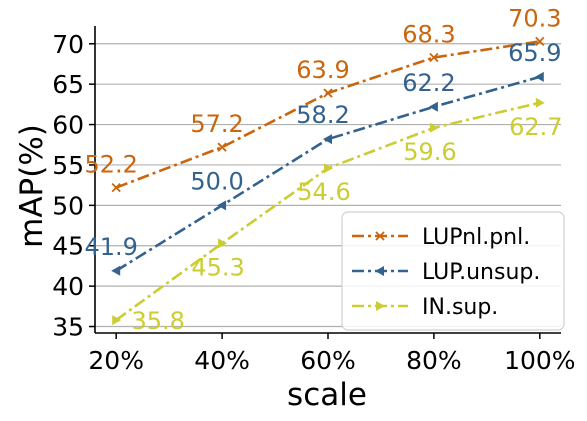  I want to click on legend-label: LUP.unsup., so click(481, 272).